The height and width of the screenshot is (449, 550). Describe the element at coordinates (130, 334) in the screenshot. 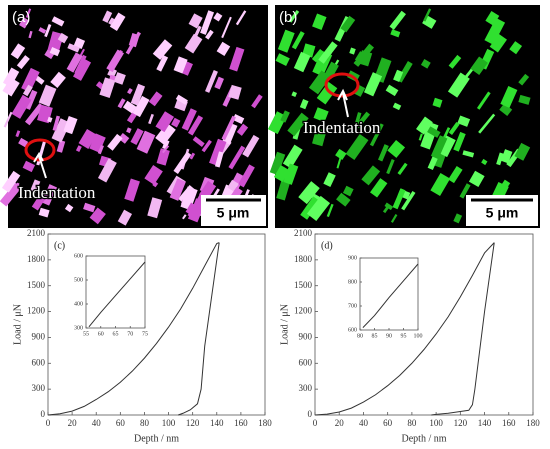

I see `x-tick-label: 70` at that location.